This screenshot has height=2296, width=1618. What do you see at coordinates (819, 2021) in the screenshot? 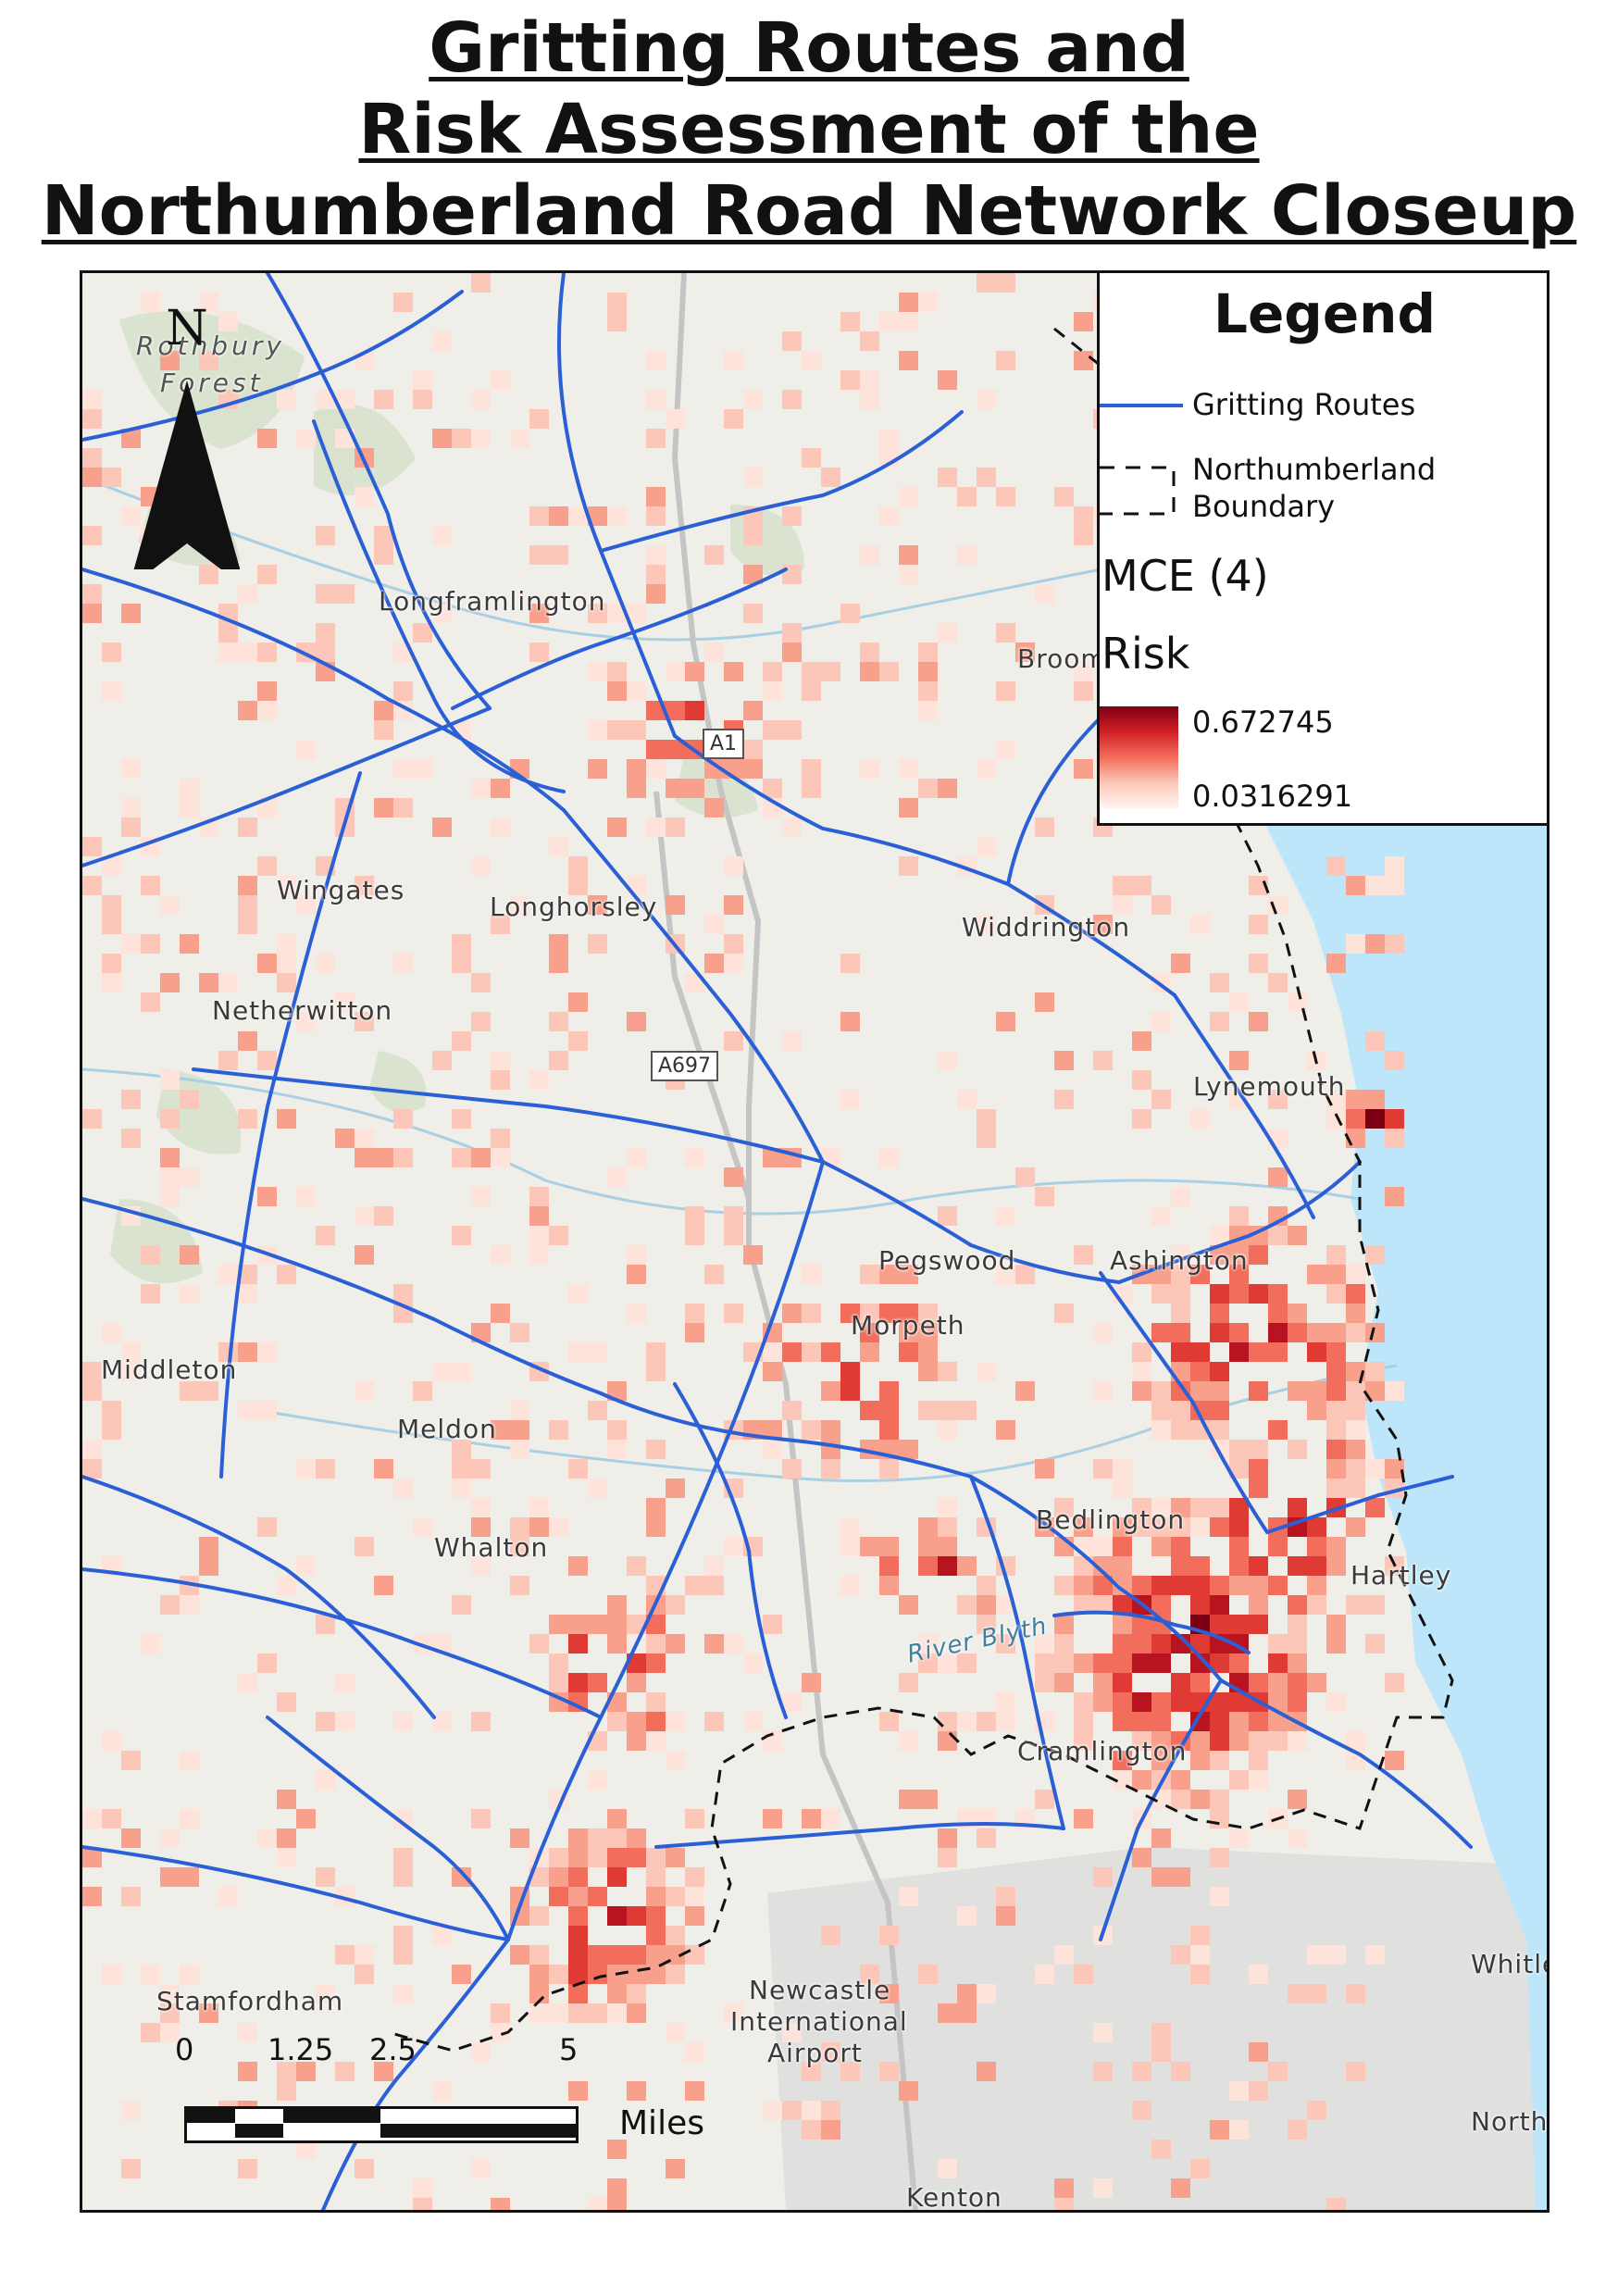
I see `place-international: International` at bounding box center [819, 2021].